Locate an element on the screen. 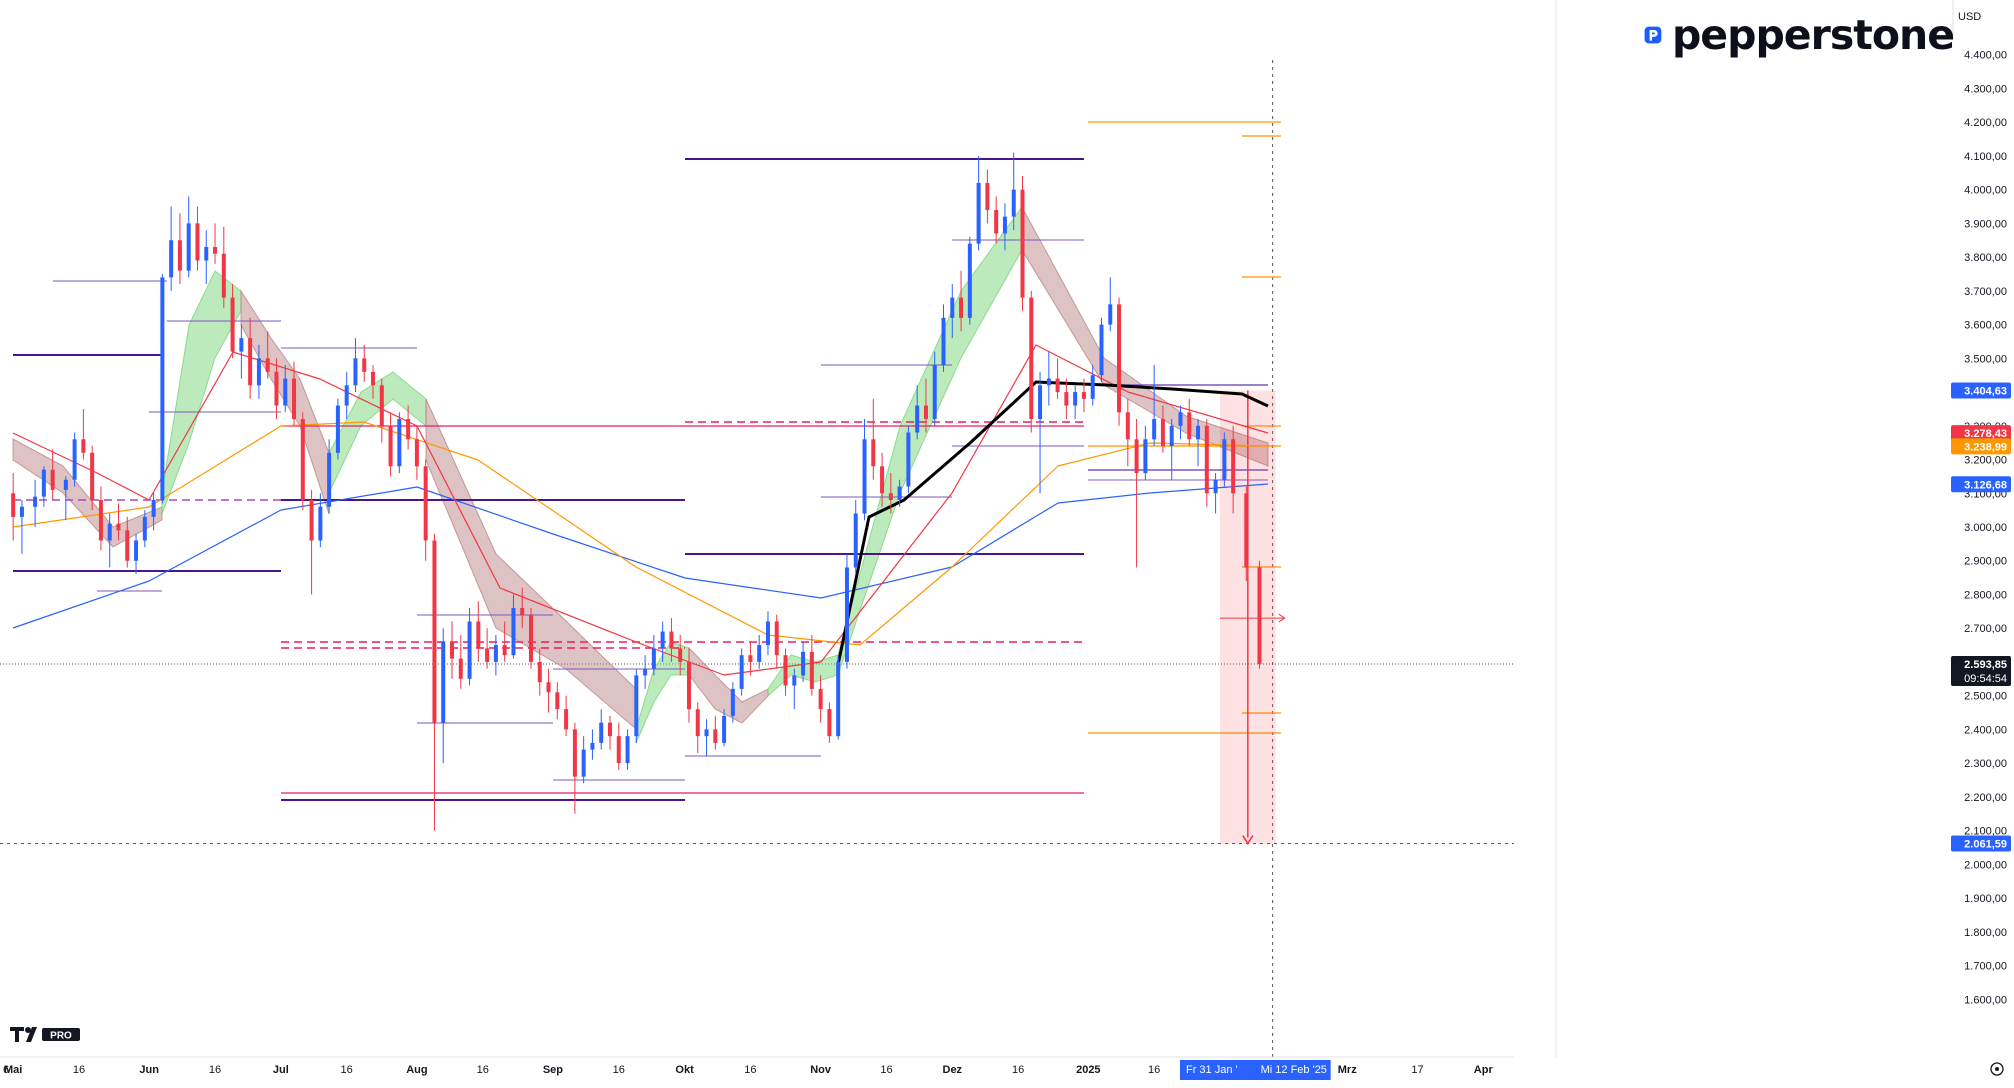  price-tick-label: 4.000,00 is located at coordinates (1985, 191).